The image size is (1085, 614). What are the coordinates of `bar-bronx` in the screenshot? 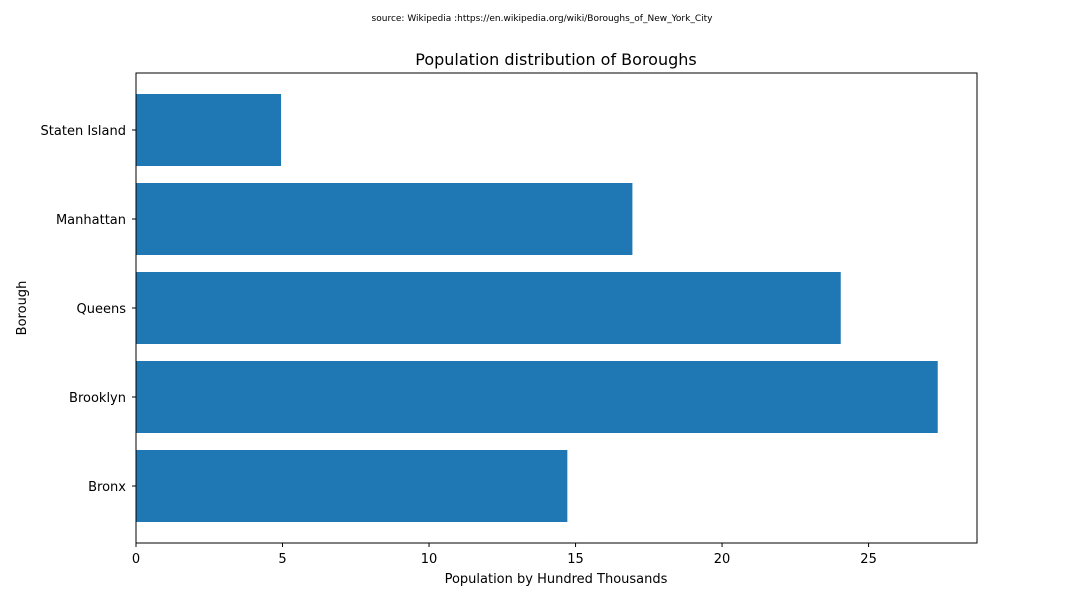 It's located at (352, 486).